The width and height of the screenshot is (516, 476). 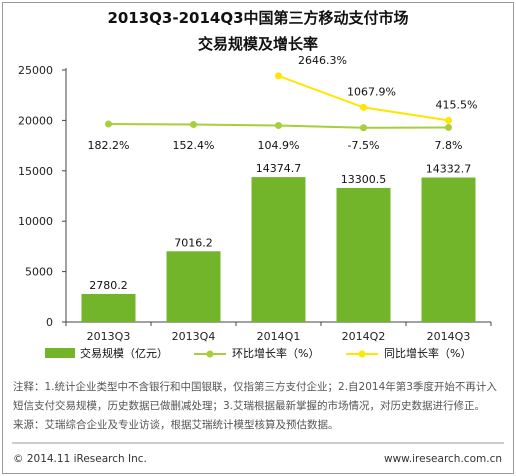 What do you see at coordinates (194, 145) in the screenshot?
I see `qoq-value-label: 152.4%` at bounding box center [194, 145].